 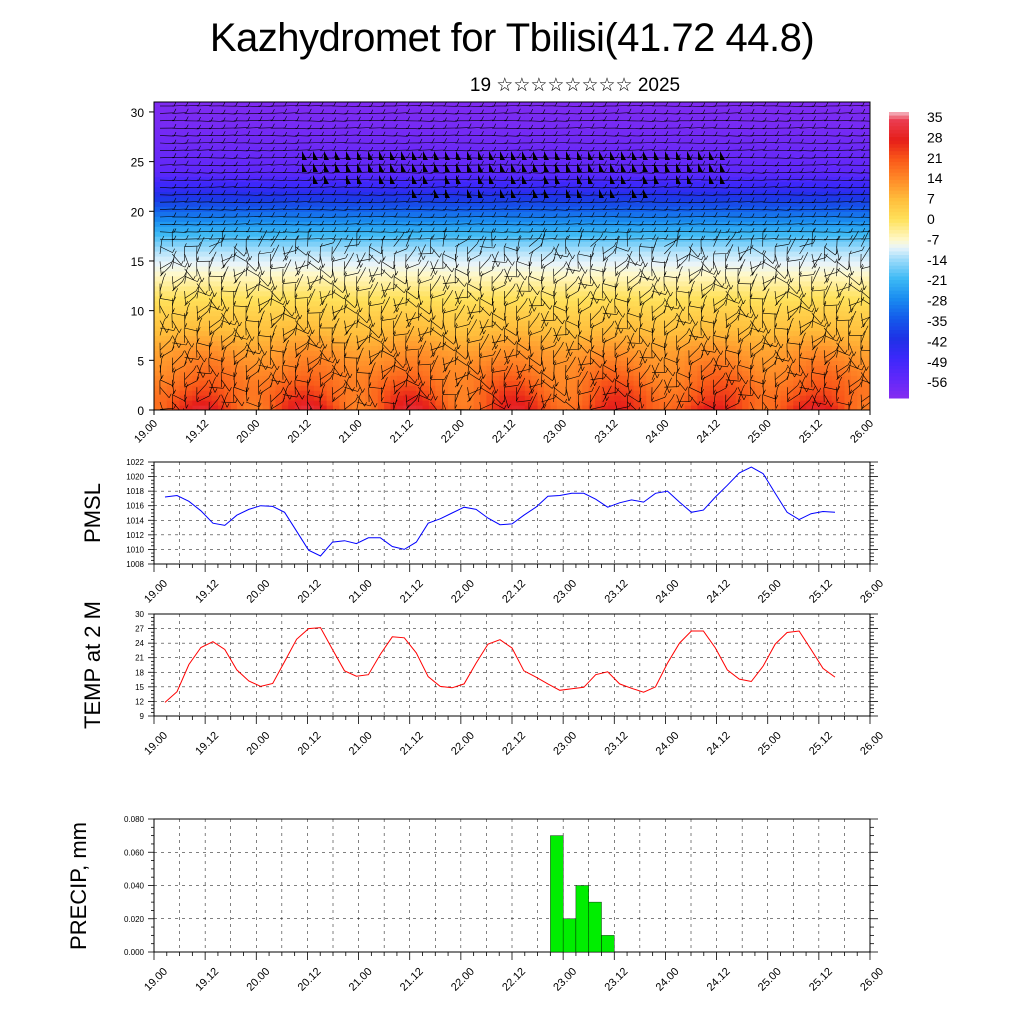 I want to click on y-tick-label: 0.060, so click(x=134, y=852).